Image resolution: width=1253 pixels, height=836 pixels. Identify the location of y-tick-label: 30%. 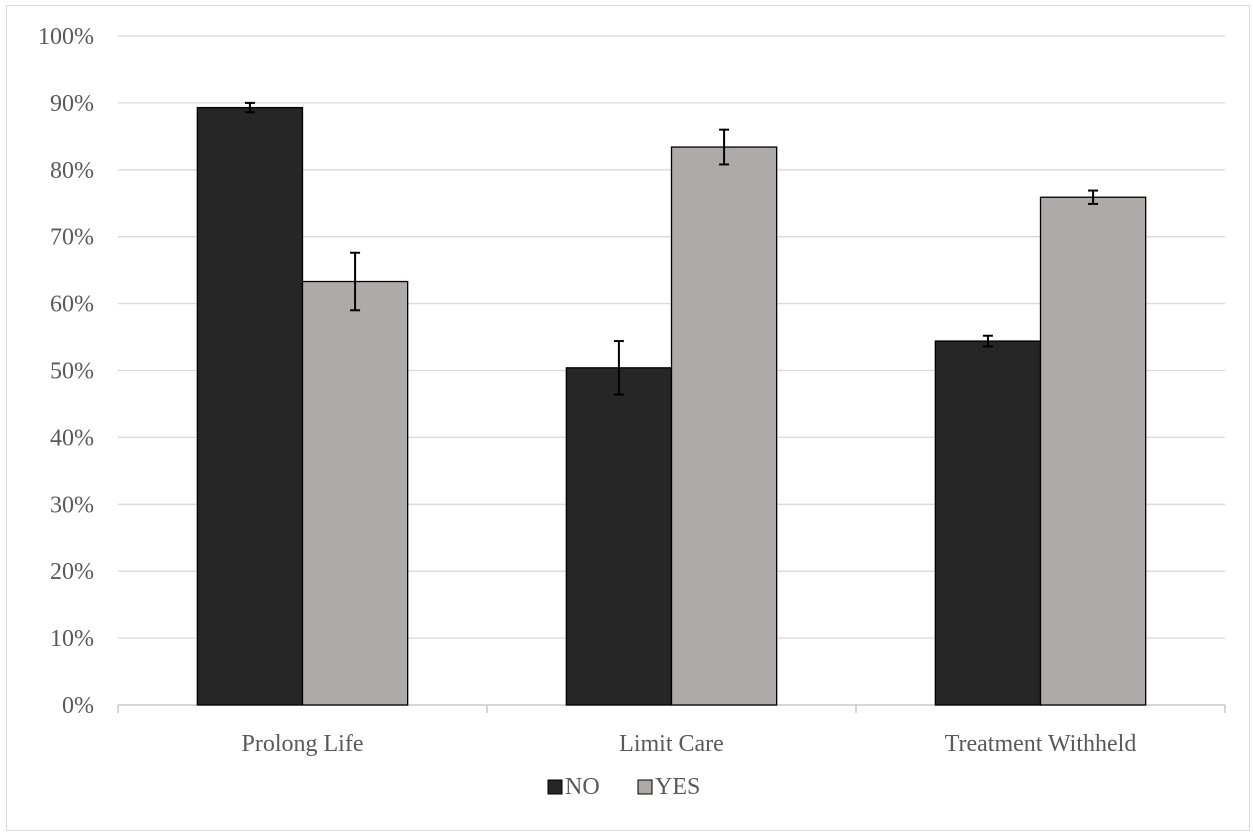
(72, 505).